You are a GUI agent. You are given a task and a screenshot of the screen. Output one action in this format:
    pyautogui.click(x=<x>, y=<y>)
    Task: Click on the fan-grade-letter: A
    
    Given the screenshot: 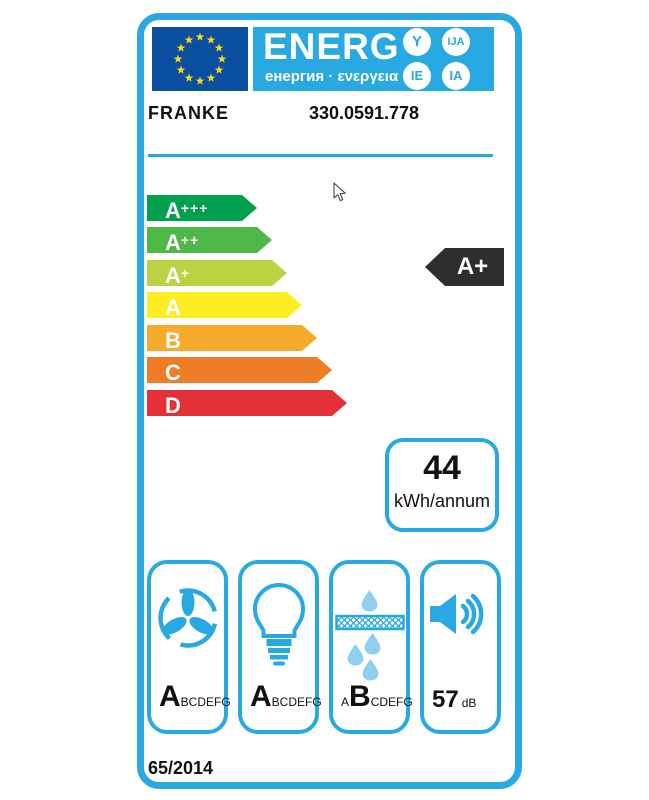 What is the action you would take?
    pyautogui.click(x=170, y=696)
    